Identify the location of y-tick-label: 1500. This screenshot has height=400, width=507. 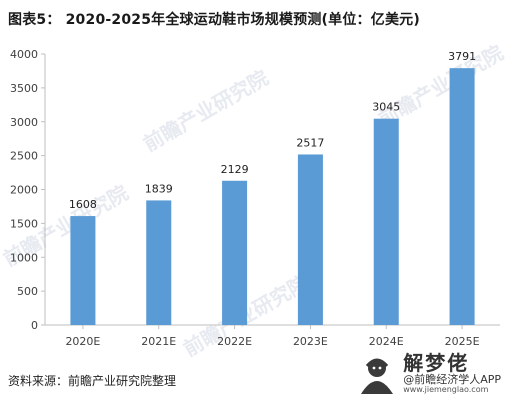
(24, 223).